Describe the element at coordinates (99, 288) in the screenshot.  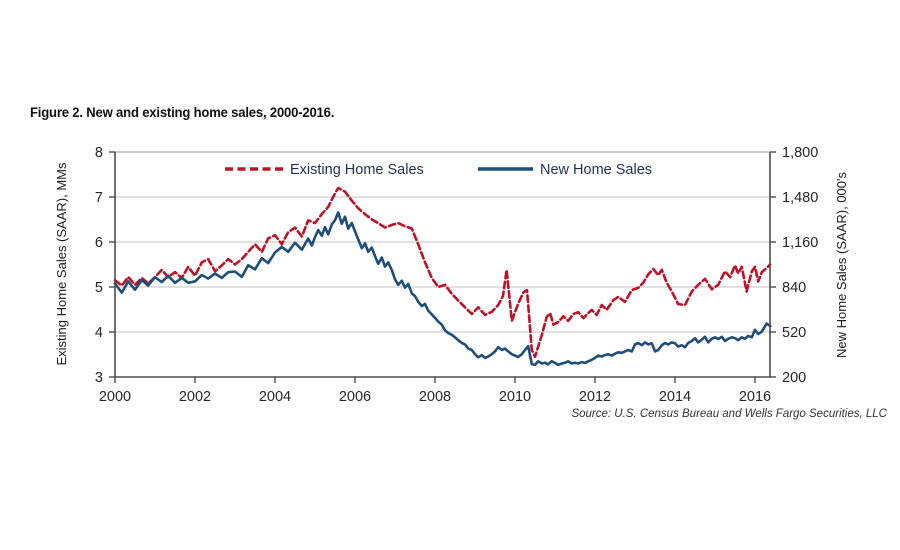
I see `svg-text: 5` at that location.